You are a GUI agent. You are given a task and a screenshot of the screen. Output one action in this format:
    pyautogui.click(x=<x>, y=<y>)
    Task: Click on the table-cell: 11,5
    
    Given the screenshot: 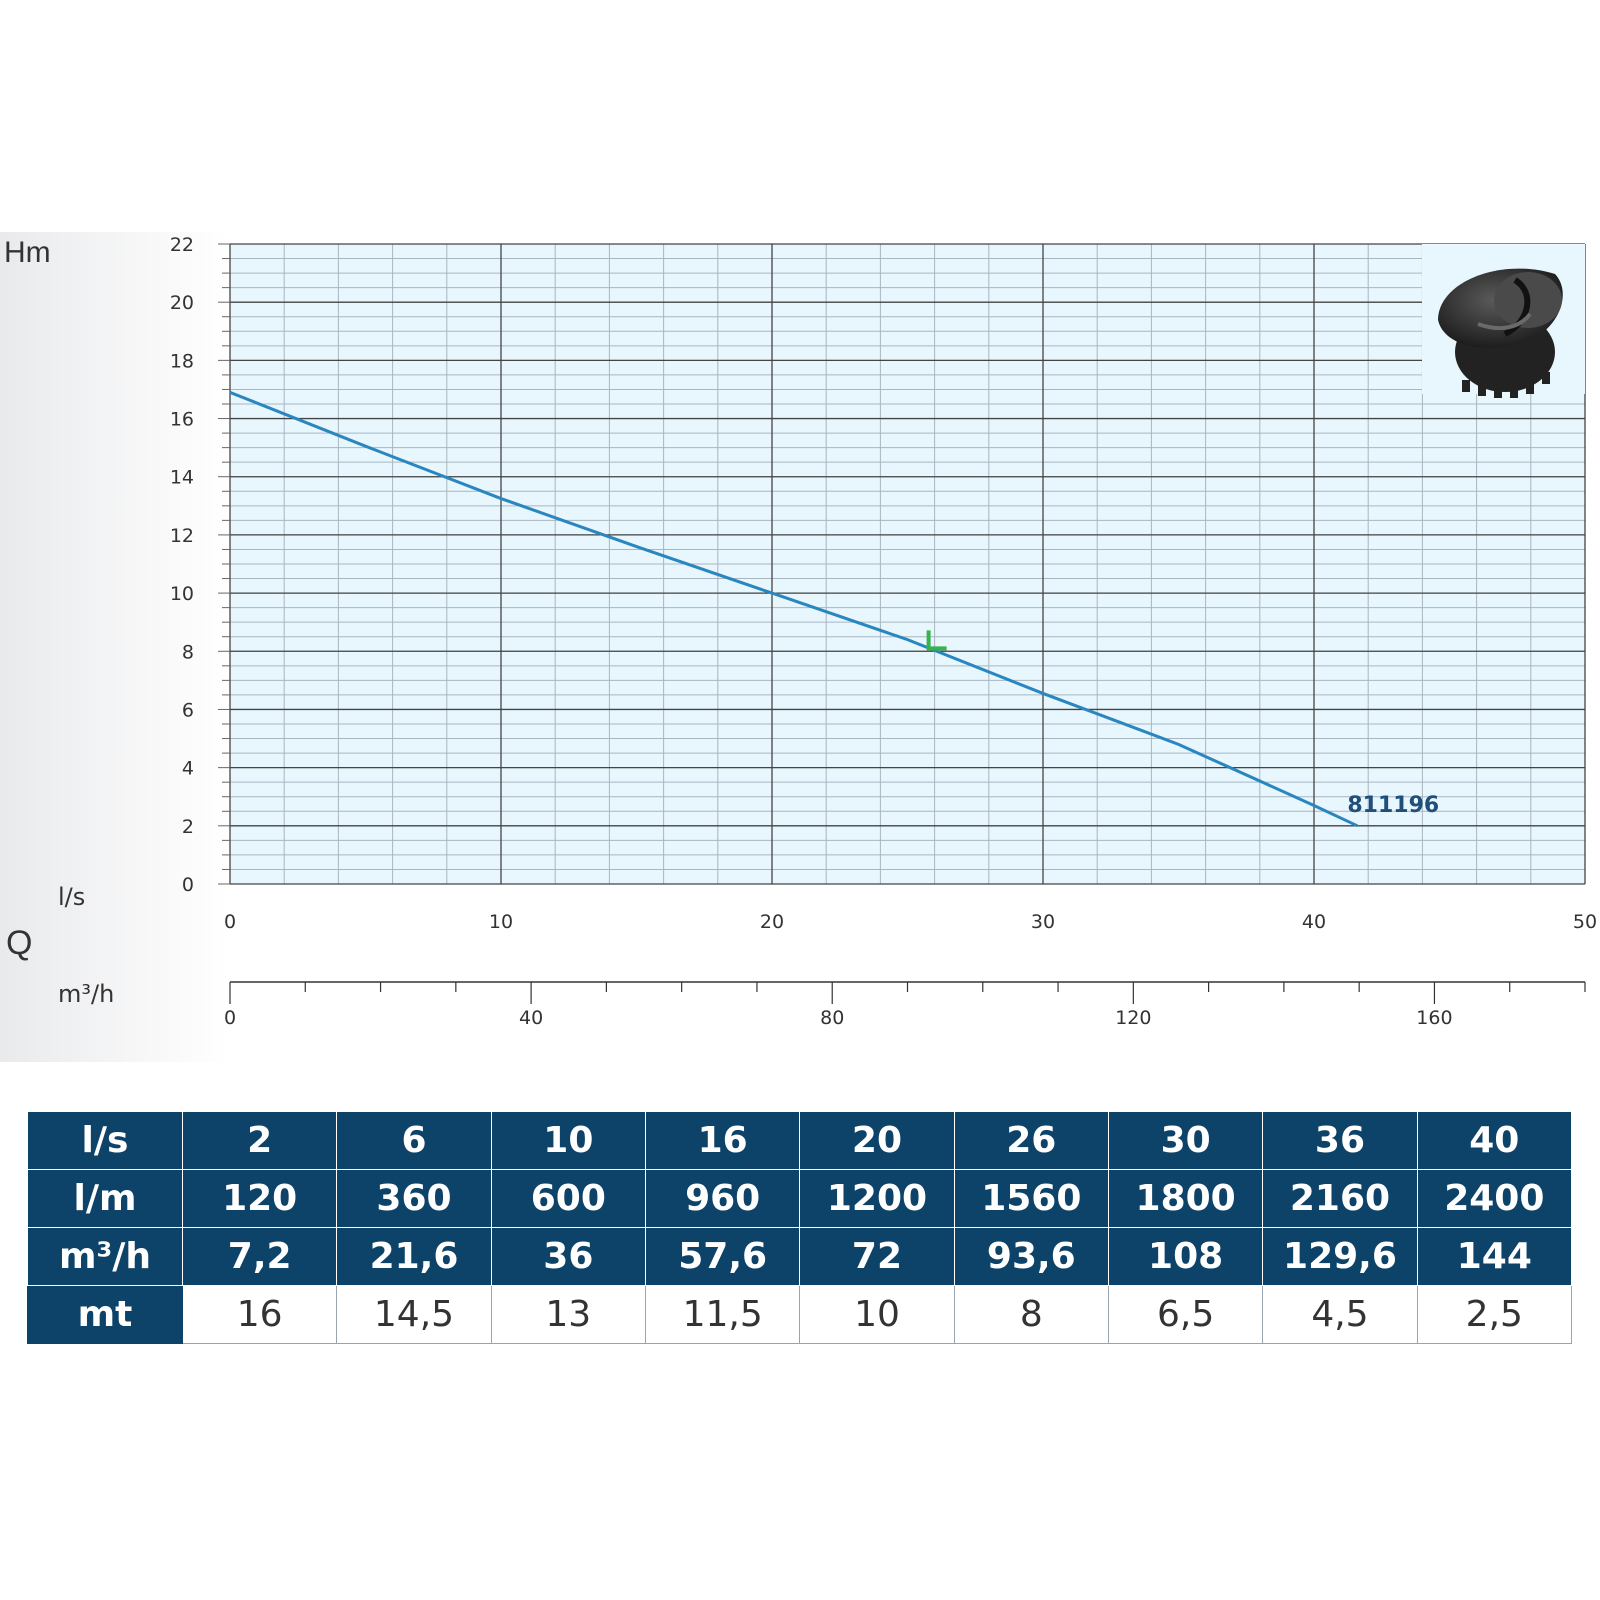 What is the action you would take?
    pyautogui.click(x=722, y=1314)
    